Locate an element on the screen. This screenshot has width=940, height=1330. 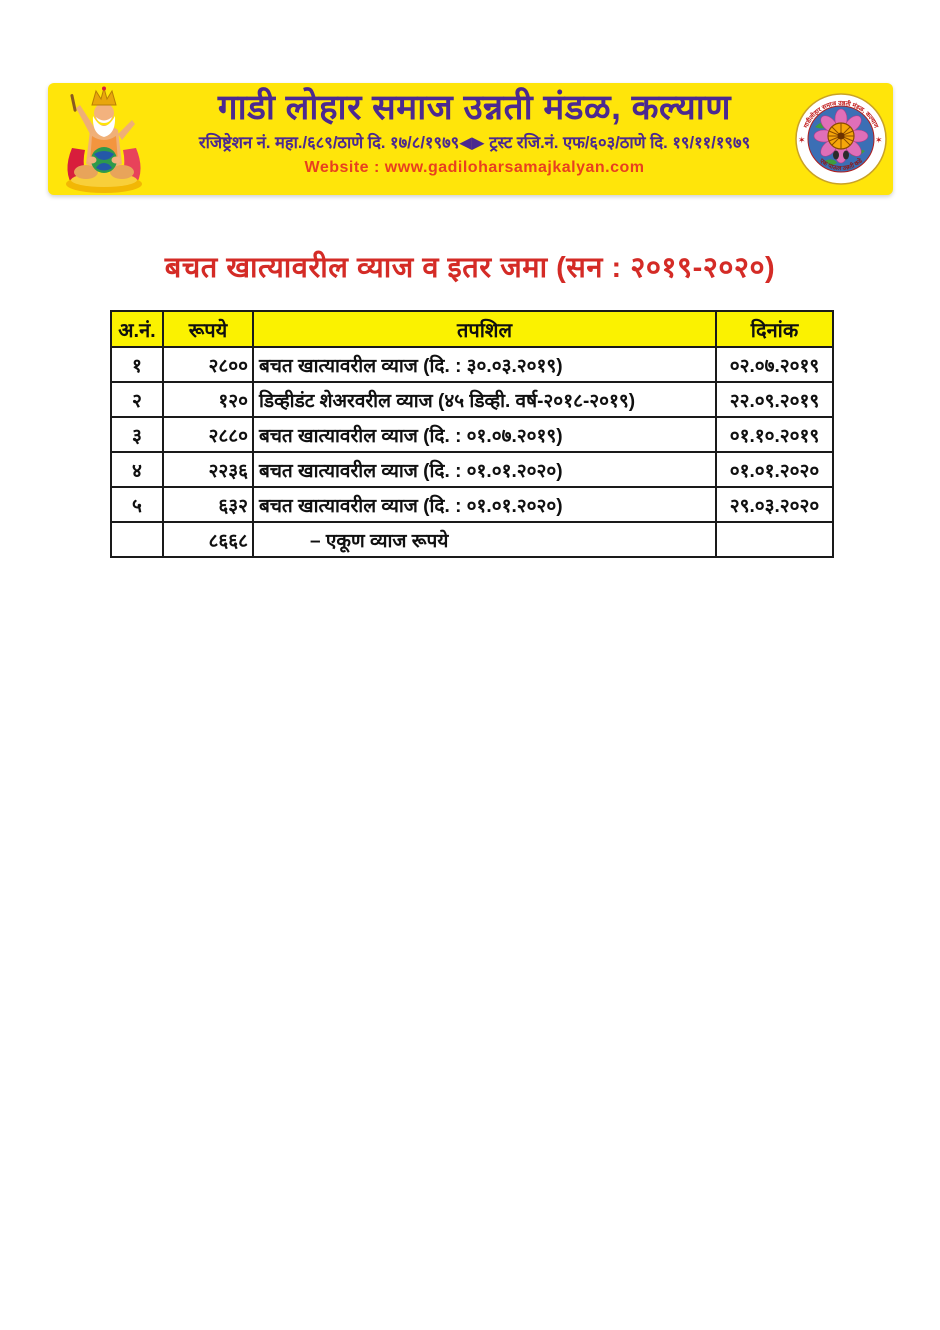
date-cell: २२.०९.२०१९ is located at coordinates (774, 399).